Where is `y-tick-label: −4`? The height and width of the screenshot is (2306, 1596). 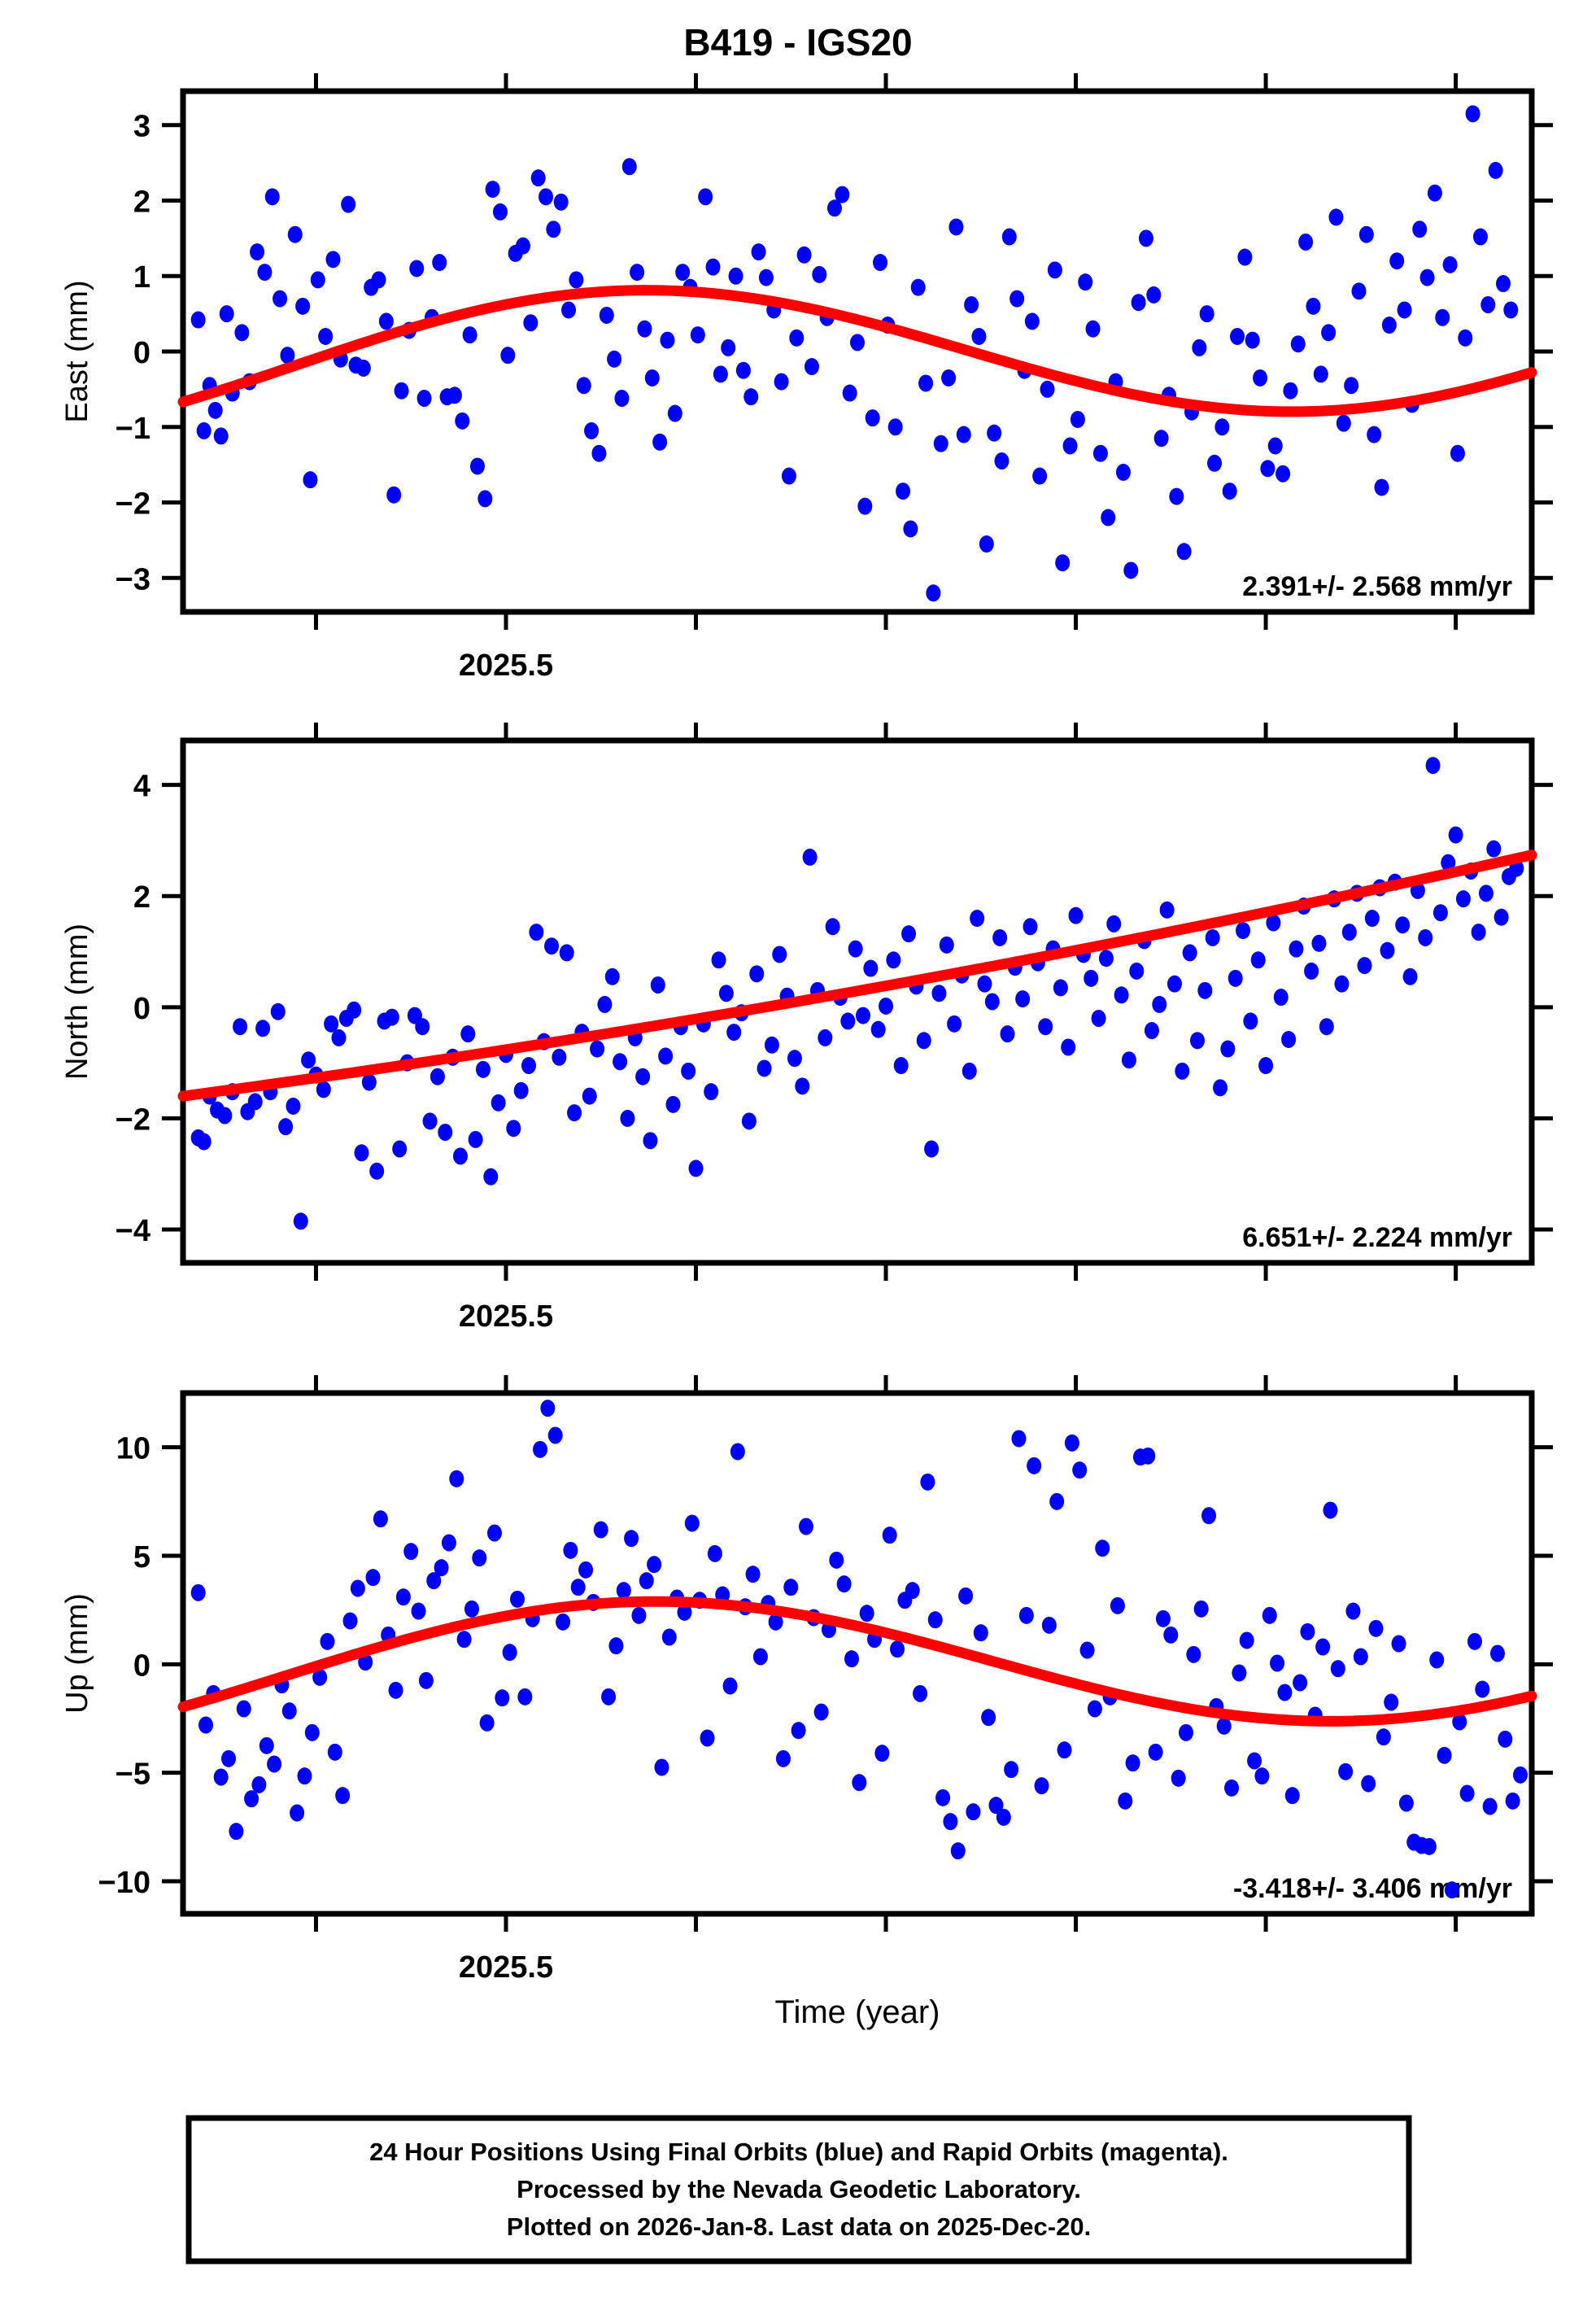
y-tick-label: −4 is located at coordinates (133, 1231).